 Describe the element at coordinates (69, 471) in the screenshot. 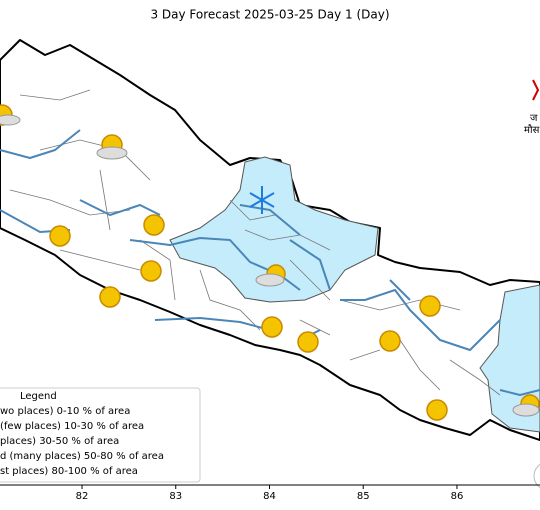

I see `legend-entry: st places) 80-100 % of area` at that location.